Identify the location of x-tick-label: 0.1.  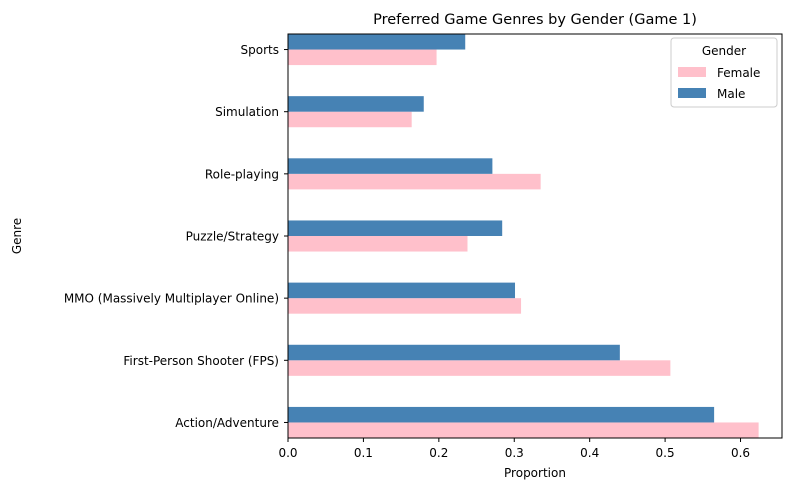
(363, 453).